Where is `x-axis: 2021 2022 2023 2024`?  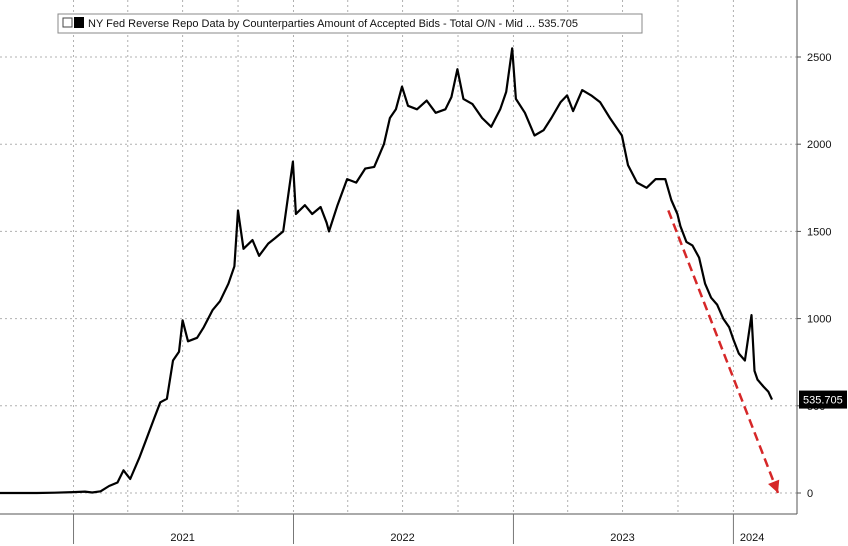 x-axis: 2021 2022 2023 2024 is located at coordinates (418, 529).